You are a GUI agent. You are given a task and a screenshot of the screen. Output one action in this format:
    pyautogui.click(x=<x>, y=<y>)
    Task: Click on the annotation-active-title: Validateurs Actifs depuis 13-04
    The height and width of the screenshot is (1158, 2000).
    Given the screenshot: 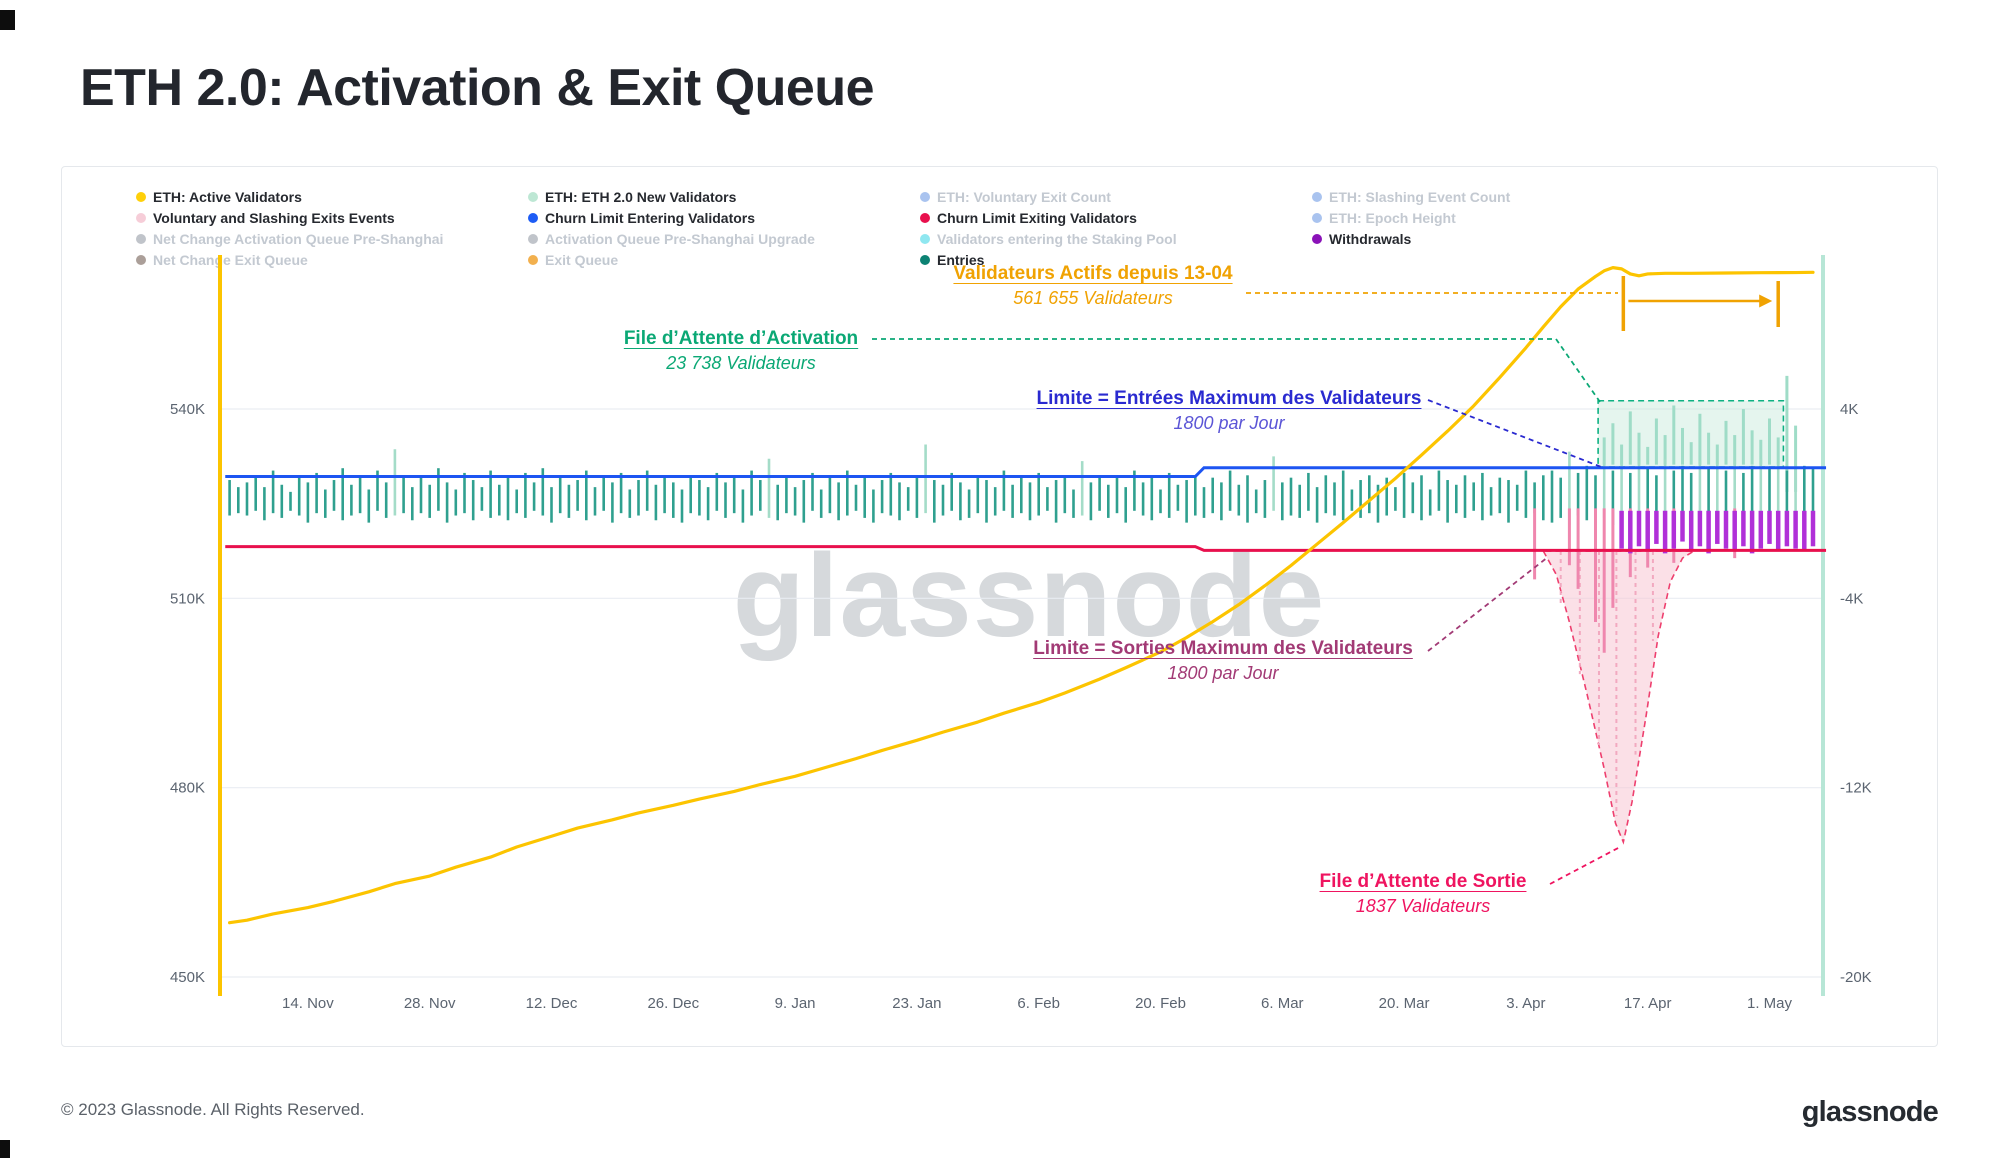 What is the action you would take?
    pyautogui.click(x=1093, y=273)
    